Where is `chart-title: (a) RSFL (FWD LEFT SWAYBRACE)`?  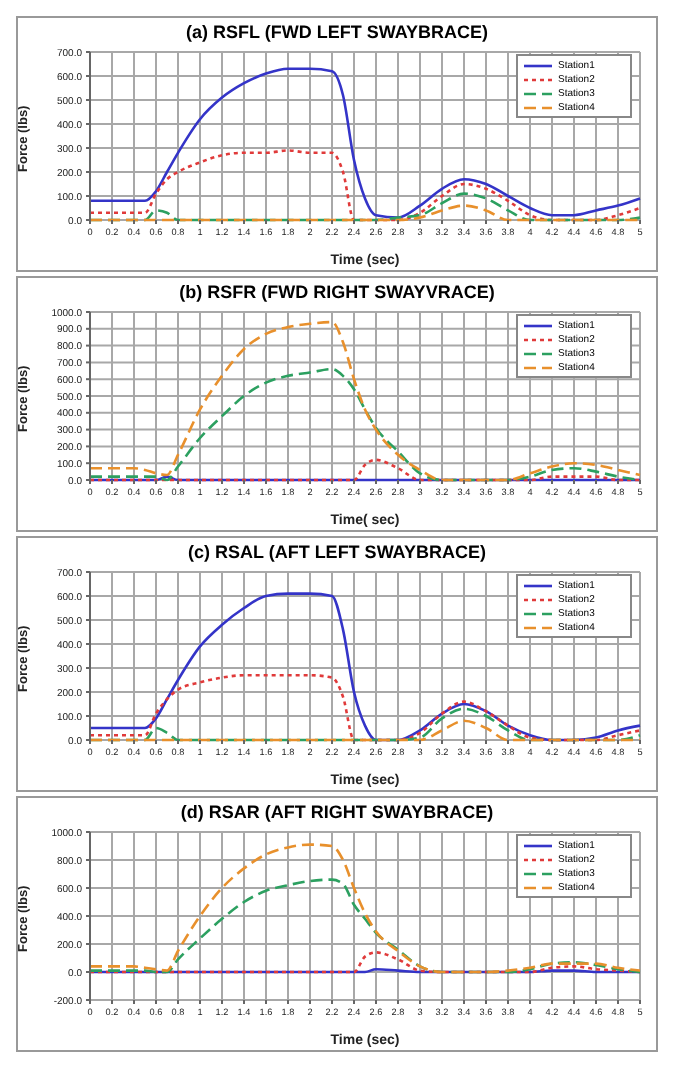 chart-title: (a) RSFL (FWD LEFT SWAYBRACE) is located at coordinates (337, 34).